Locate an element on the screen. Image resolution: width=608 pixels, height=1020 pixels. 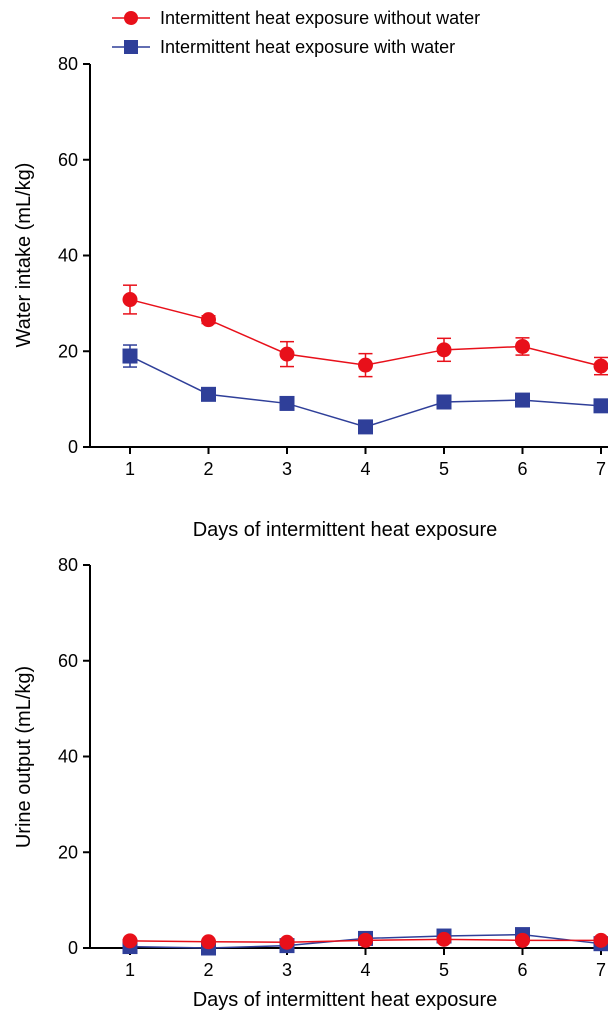
legend-label-without-water: Intermittent heat exposure without water is located at coordinates (320, 18).